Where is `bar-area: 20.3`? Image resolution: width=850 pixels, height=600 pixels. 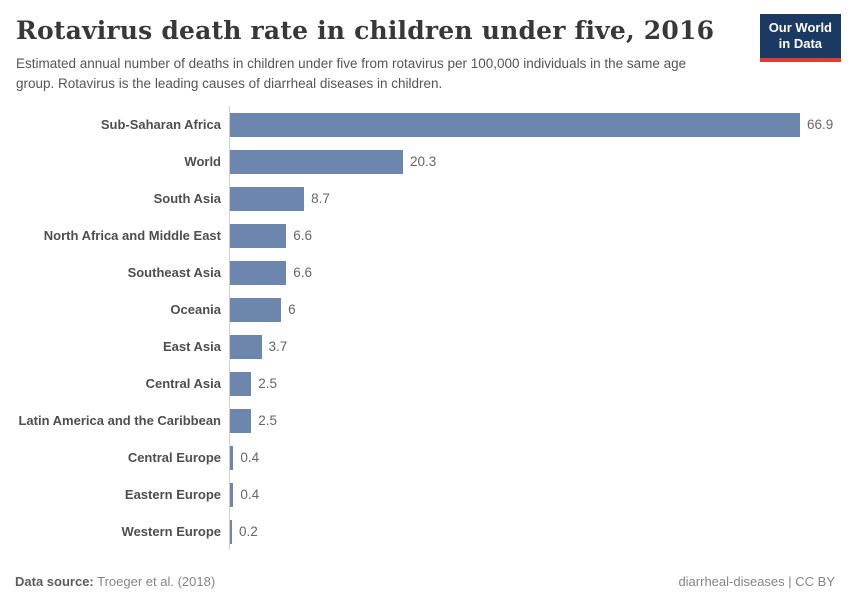
bar-area: 20.3 is located at coordinates (532, 161).